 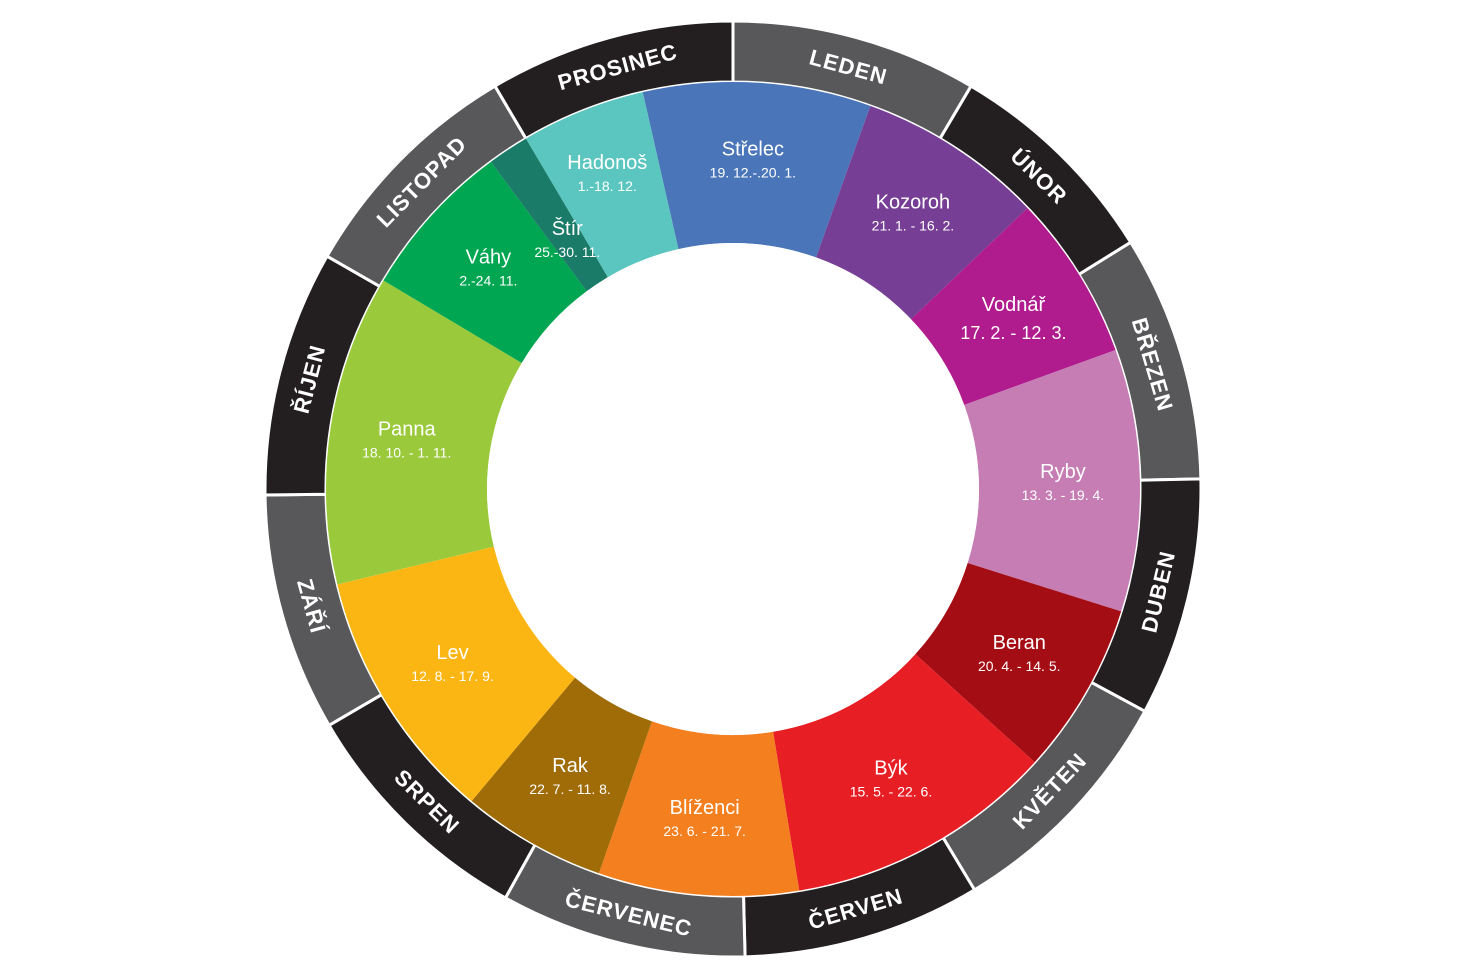 I want to click on sign-name-beran: Beran, so click(x=1019, y=643).